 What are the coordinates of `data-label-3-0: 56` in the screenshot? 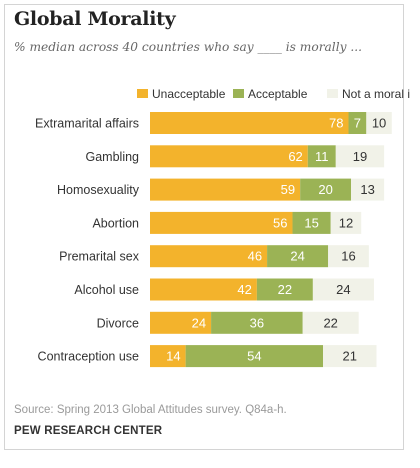 It's located at (280, 222).